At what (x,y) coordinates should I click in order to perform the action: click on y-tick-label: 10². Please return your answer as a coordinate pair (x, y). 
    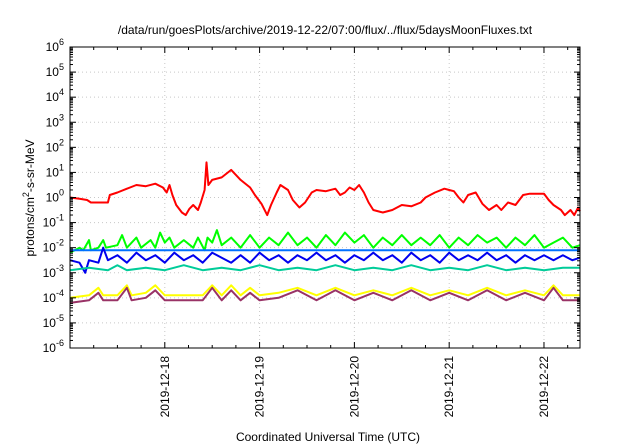
    Looking at the image, I should click on (55, 145).